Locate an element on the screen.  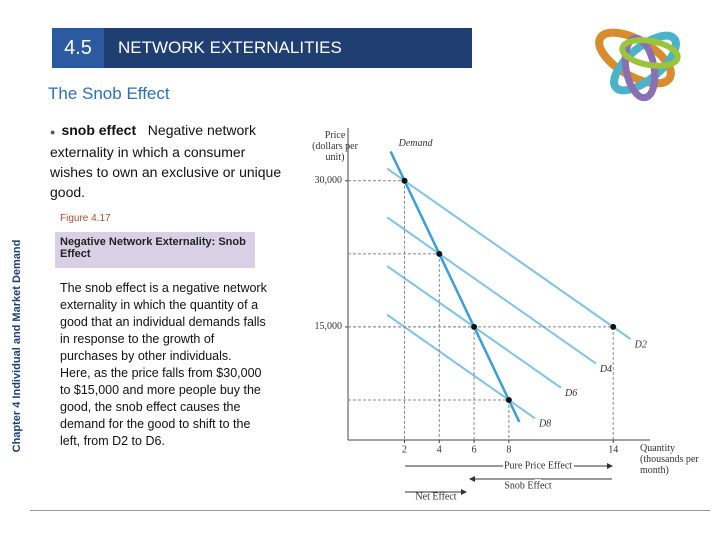
header-bar is located at coordinates (262, 48).